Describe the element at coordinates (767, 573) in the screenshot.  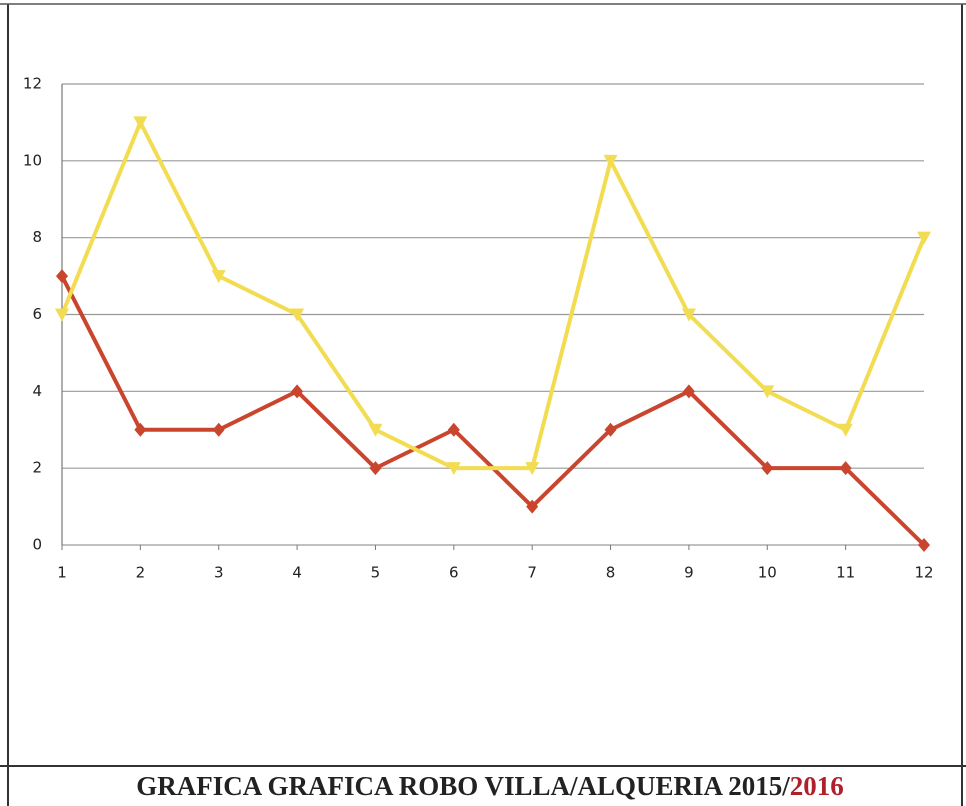
I see `x-tick-label: 10` at that location.